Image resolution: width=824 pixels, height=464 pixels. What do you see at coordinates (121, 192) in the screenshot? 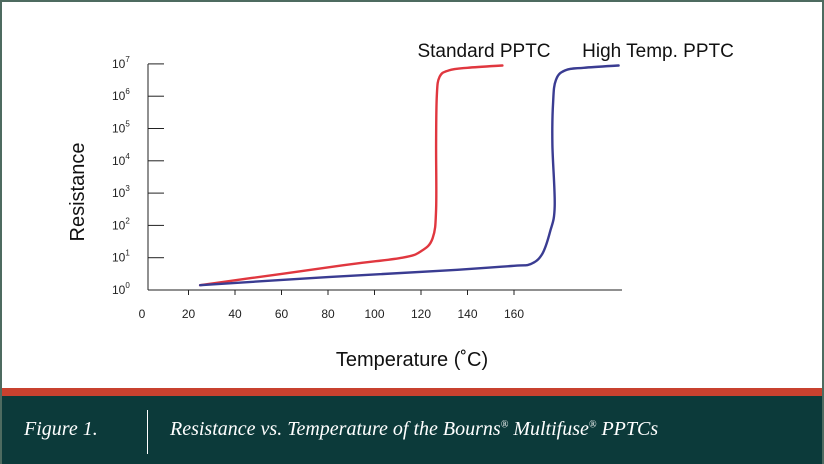
I see `y-tick-label: 10³` at bounding box center [121, 192].